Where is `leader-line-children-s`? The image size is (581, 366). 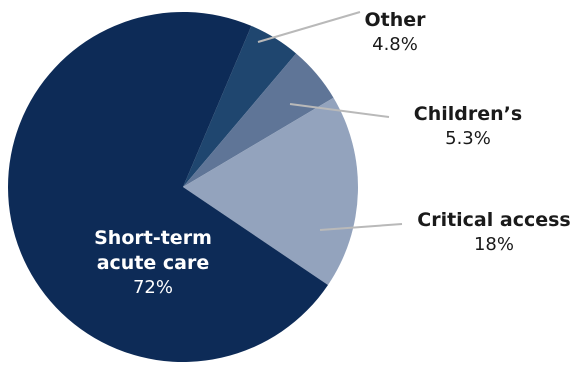 leader-line-children-s is located at coordinates (339, 110).